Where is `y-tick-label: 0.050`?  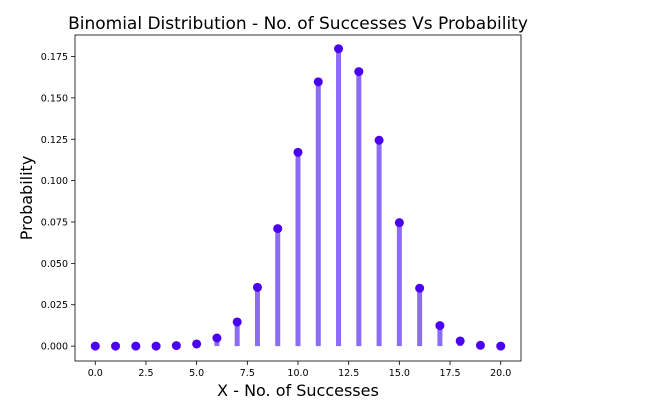
y-tick-label: 0.050 is located at coordinates (54, 264).